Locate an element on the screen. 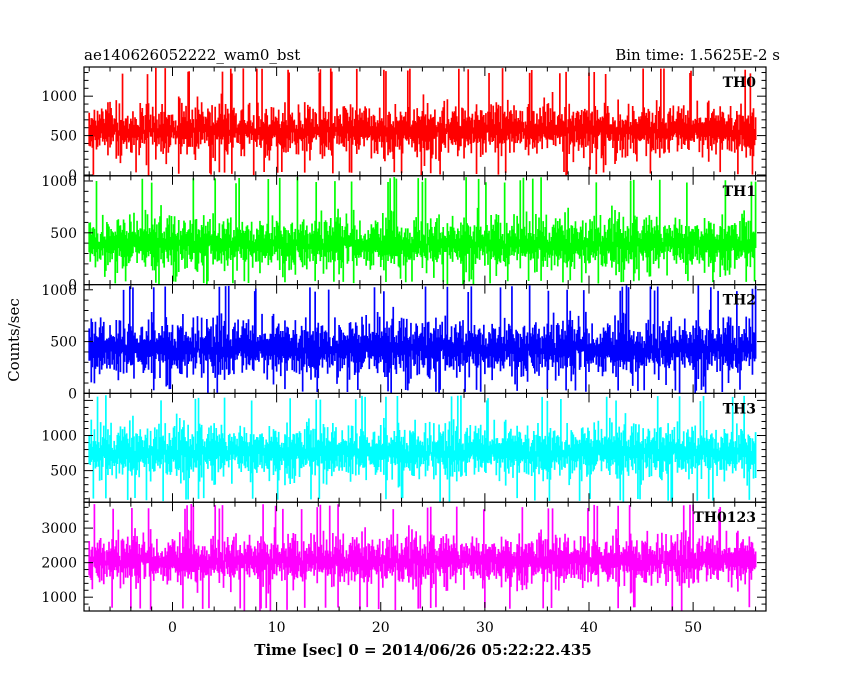  y-tick-label-th0: 1000 is located at coordinates (59, 97).